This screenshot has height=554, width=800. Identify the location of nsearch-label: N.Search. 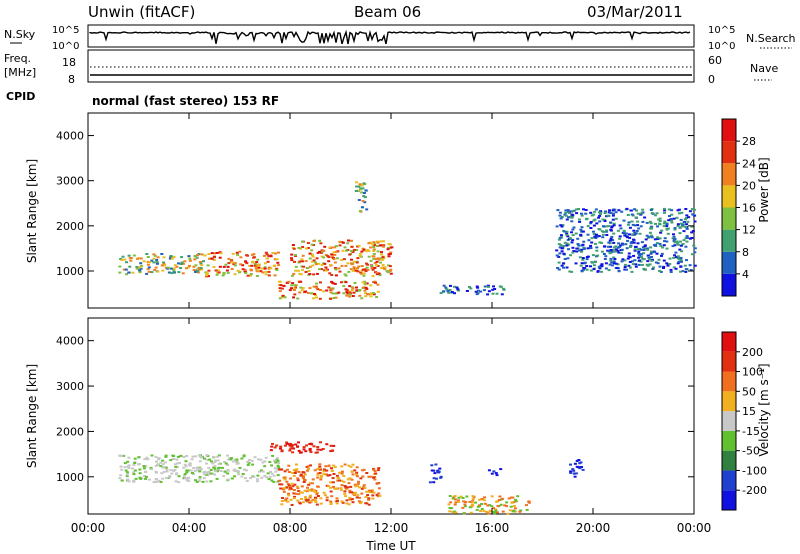
(771, 38).